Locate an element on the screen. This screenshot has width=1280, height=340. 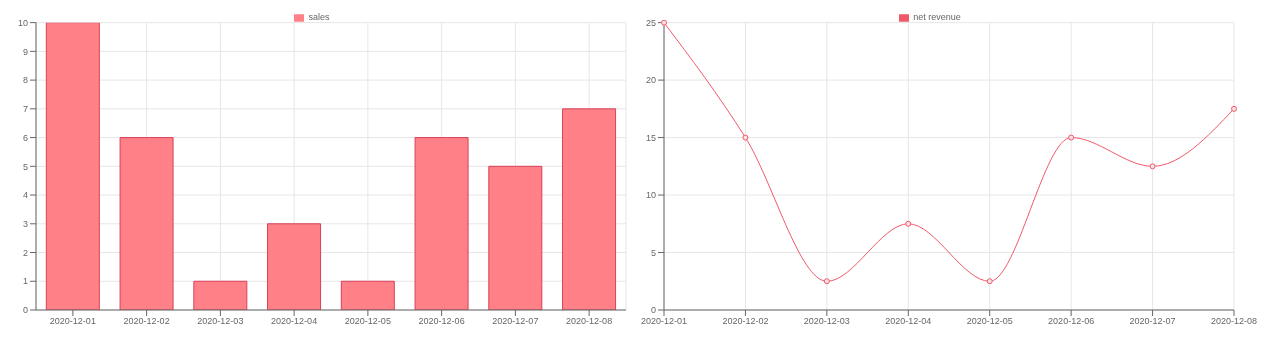
y-tick-label: 20 is located at coordinates (650, 80).